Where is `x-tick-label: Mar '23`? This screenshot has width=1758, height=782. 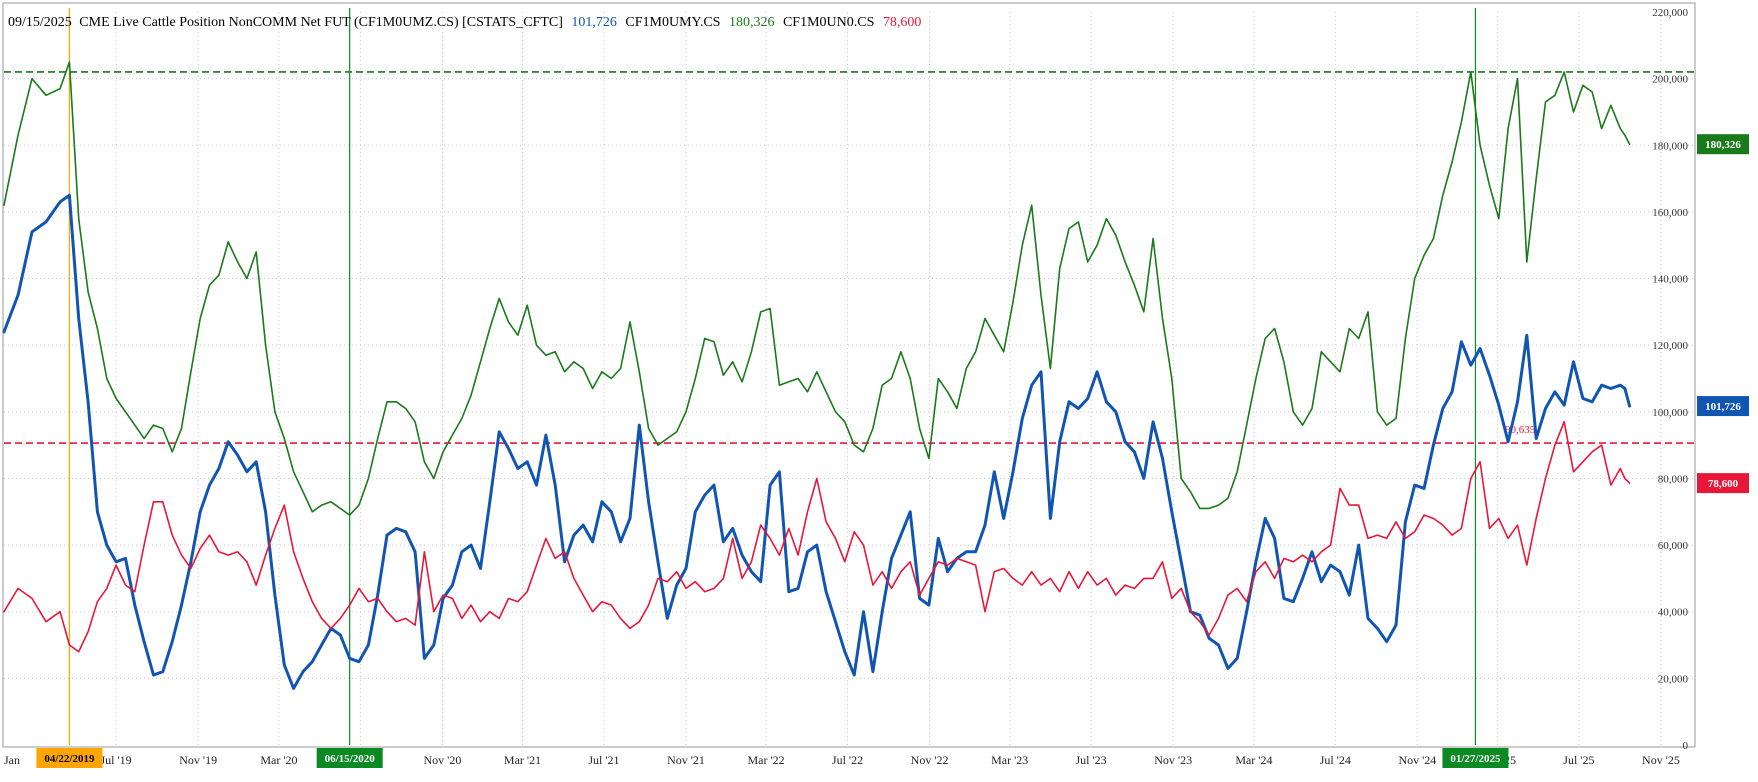
x-tick-label: Mar '23 is located at coordinates (1009, 760).